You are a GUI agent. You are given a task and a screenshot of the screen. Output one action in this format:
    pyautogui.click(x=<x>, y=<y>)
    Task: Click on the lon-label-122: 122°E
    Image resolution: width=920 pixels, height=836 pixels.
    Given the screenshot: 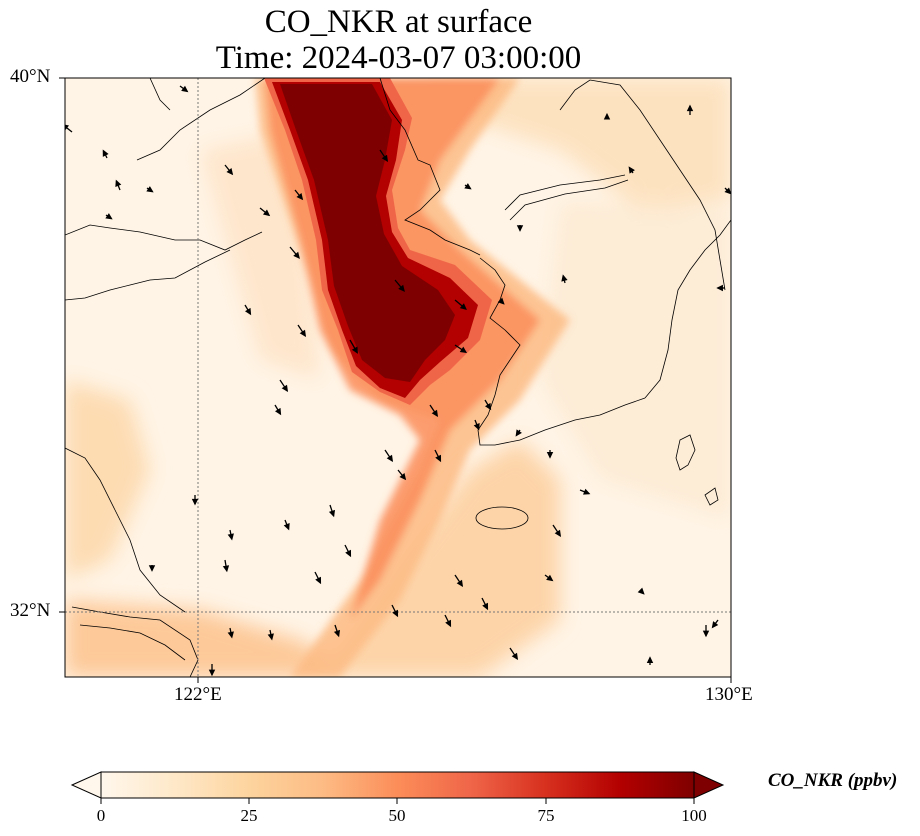 What is the action you would take?
    pyautogui.click(x=198, y=694)
    